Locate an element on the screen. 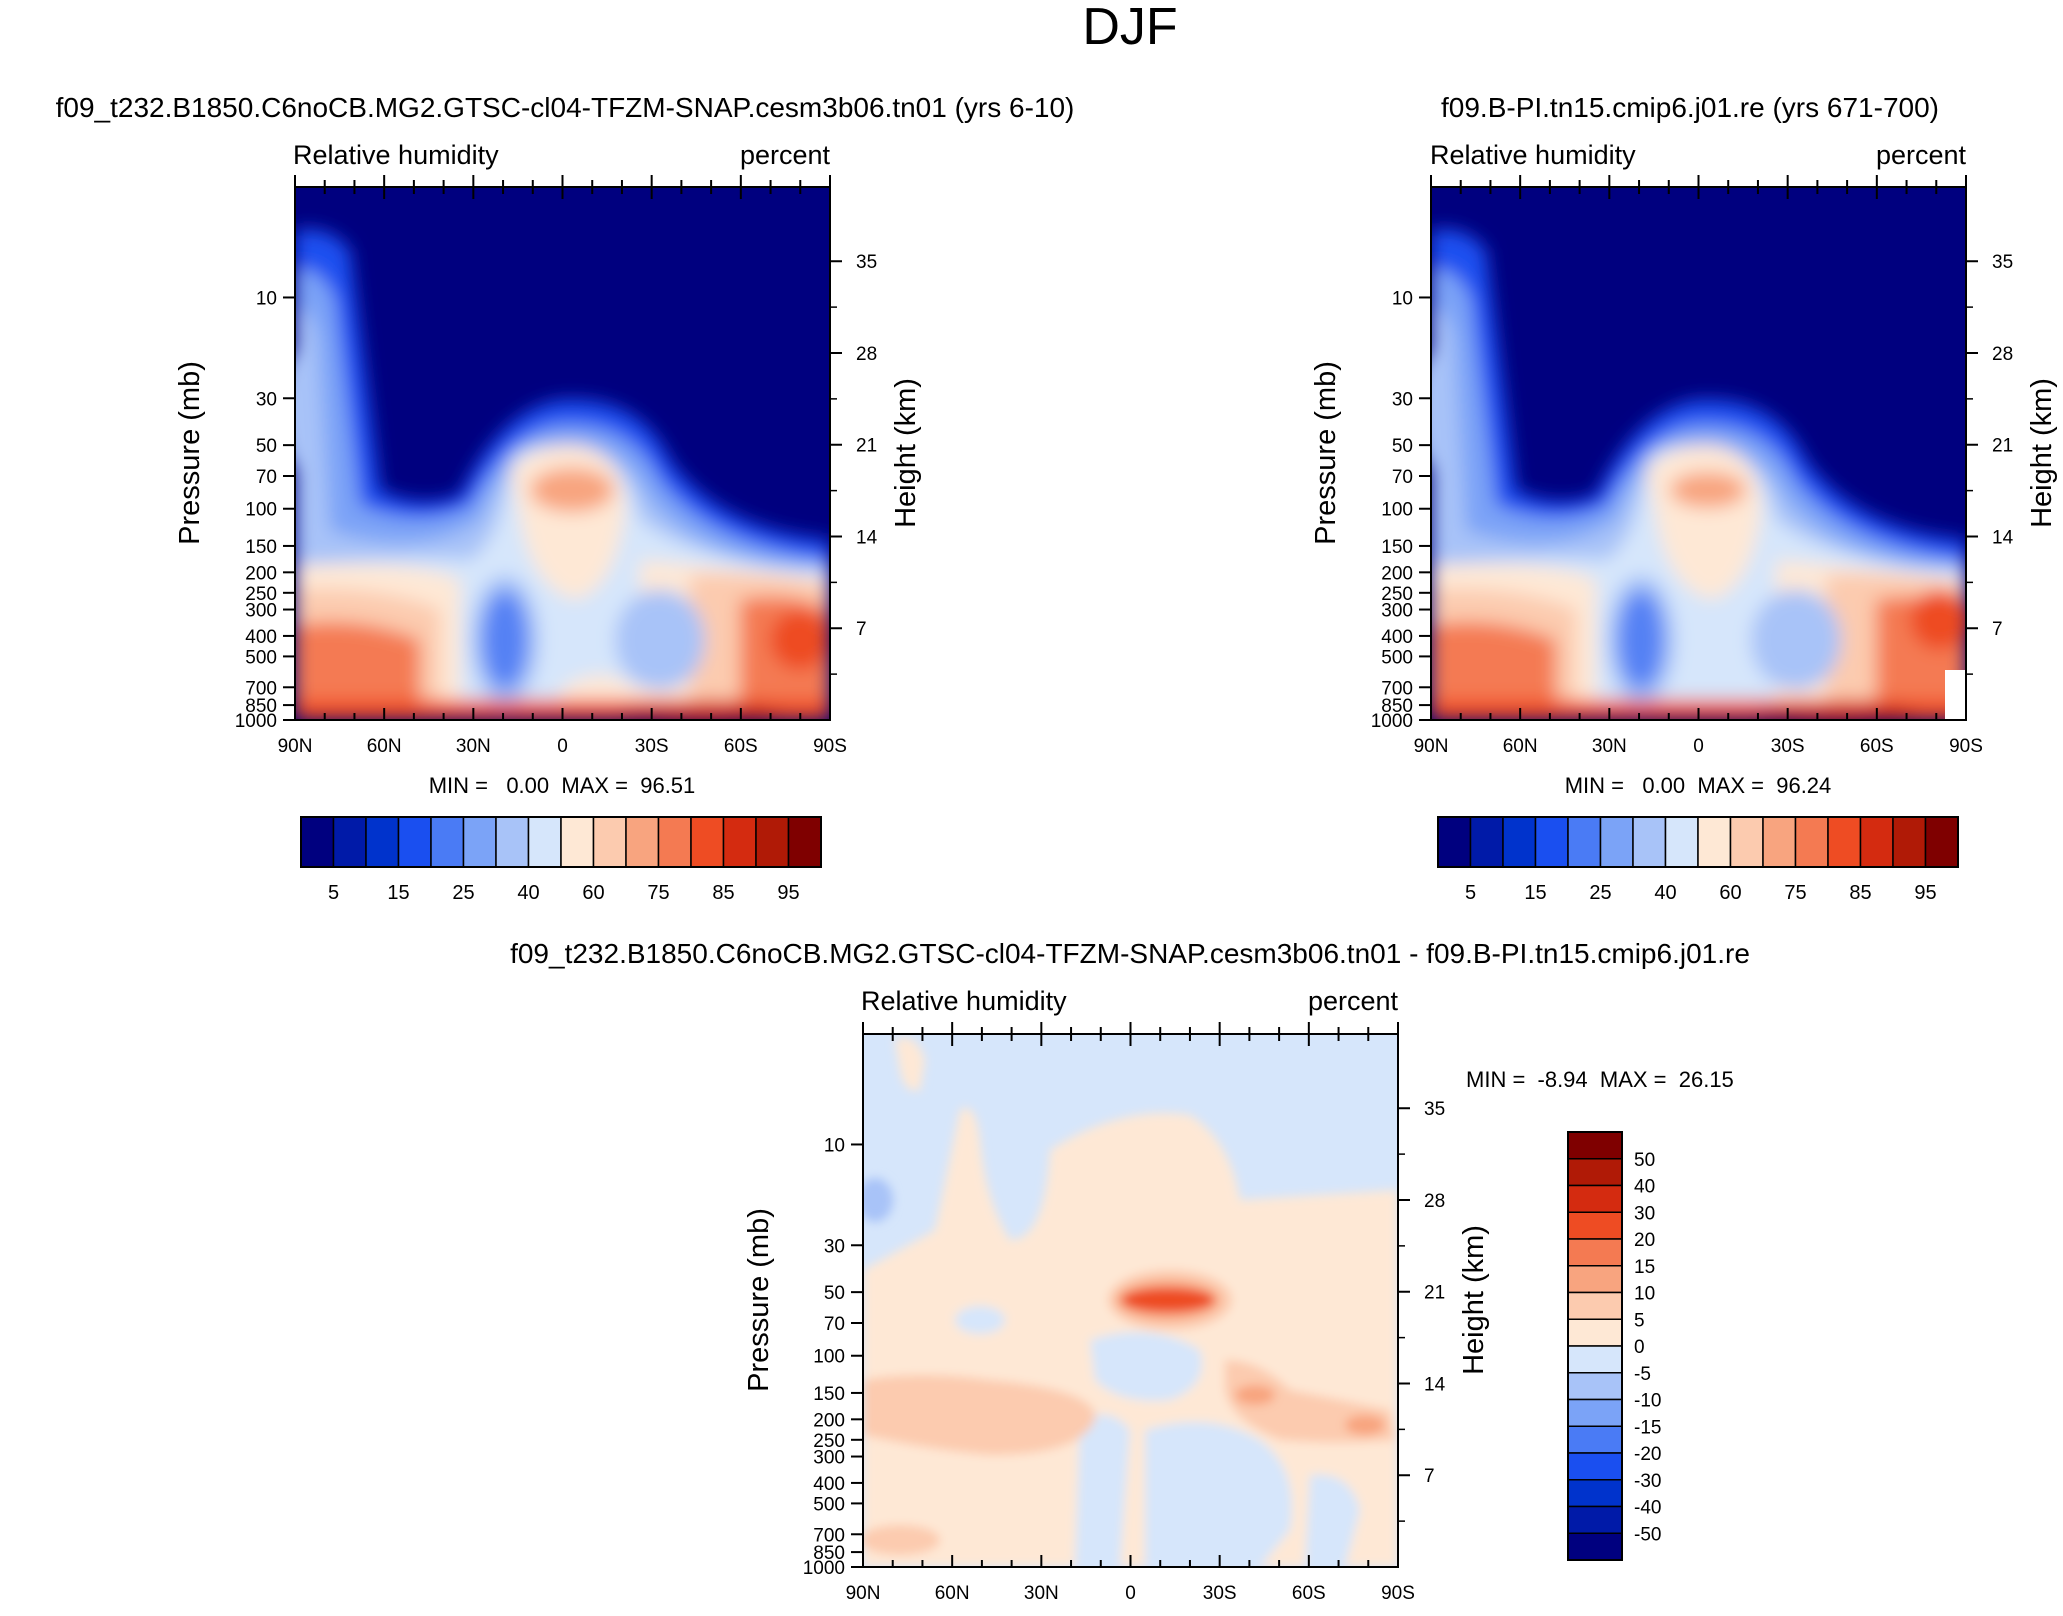 The height and width of the screenshot is (1616, 2063). panel-left-minmax: MIN = 0.00 MAX = 96.51 is located at coordinates (562, 785).